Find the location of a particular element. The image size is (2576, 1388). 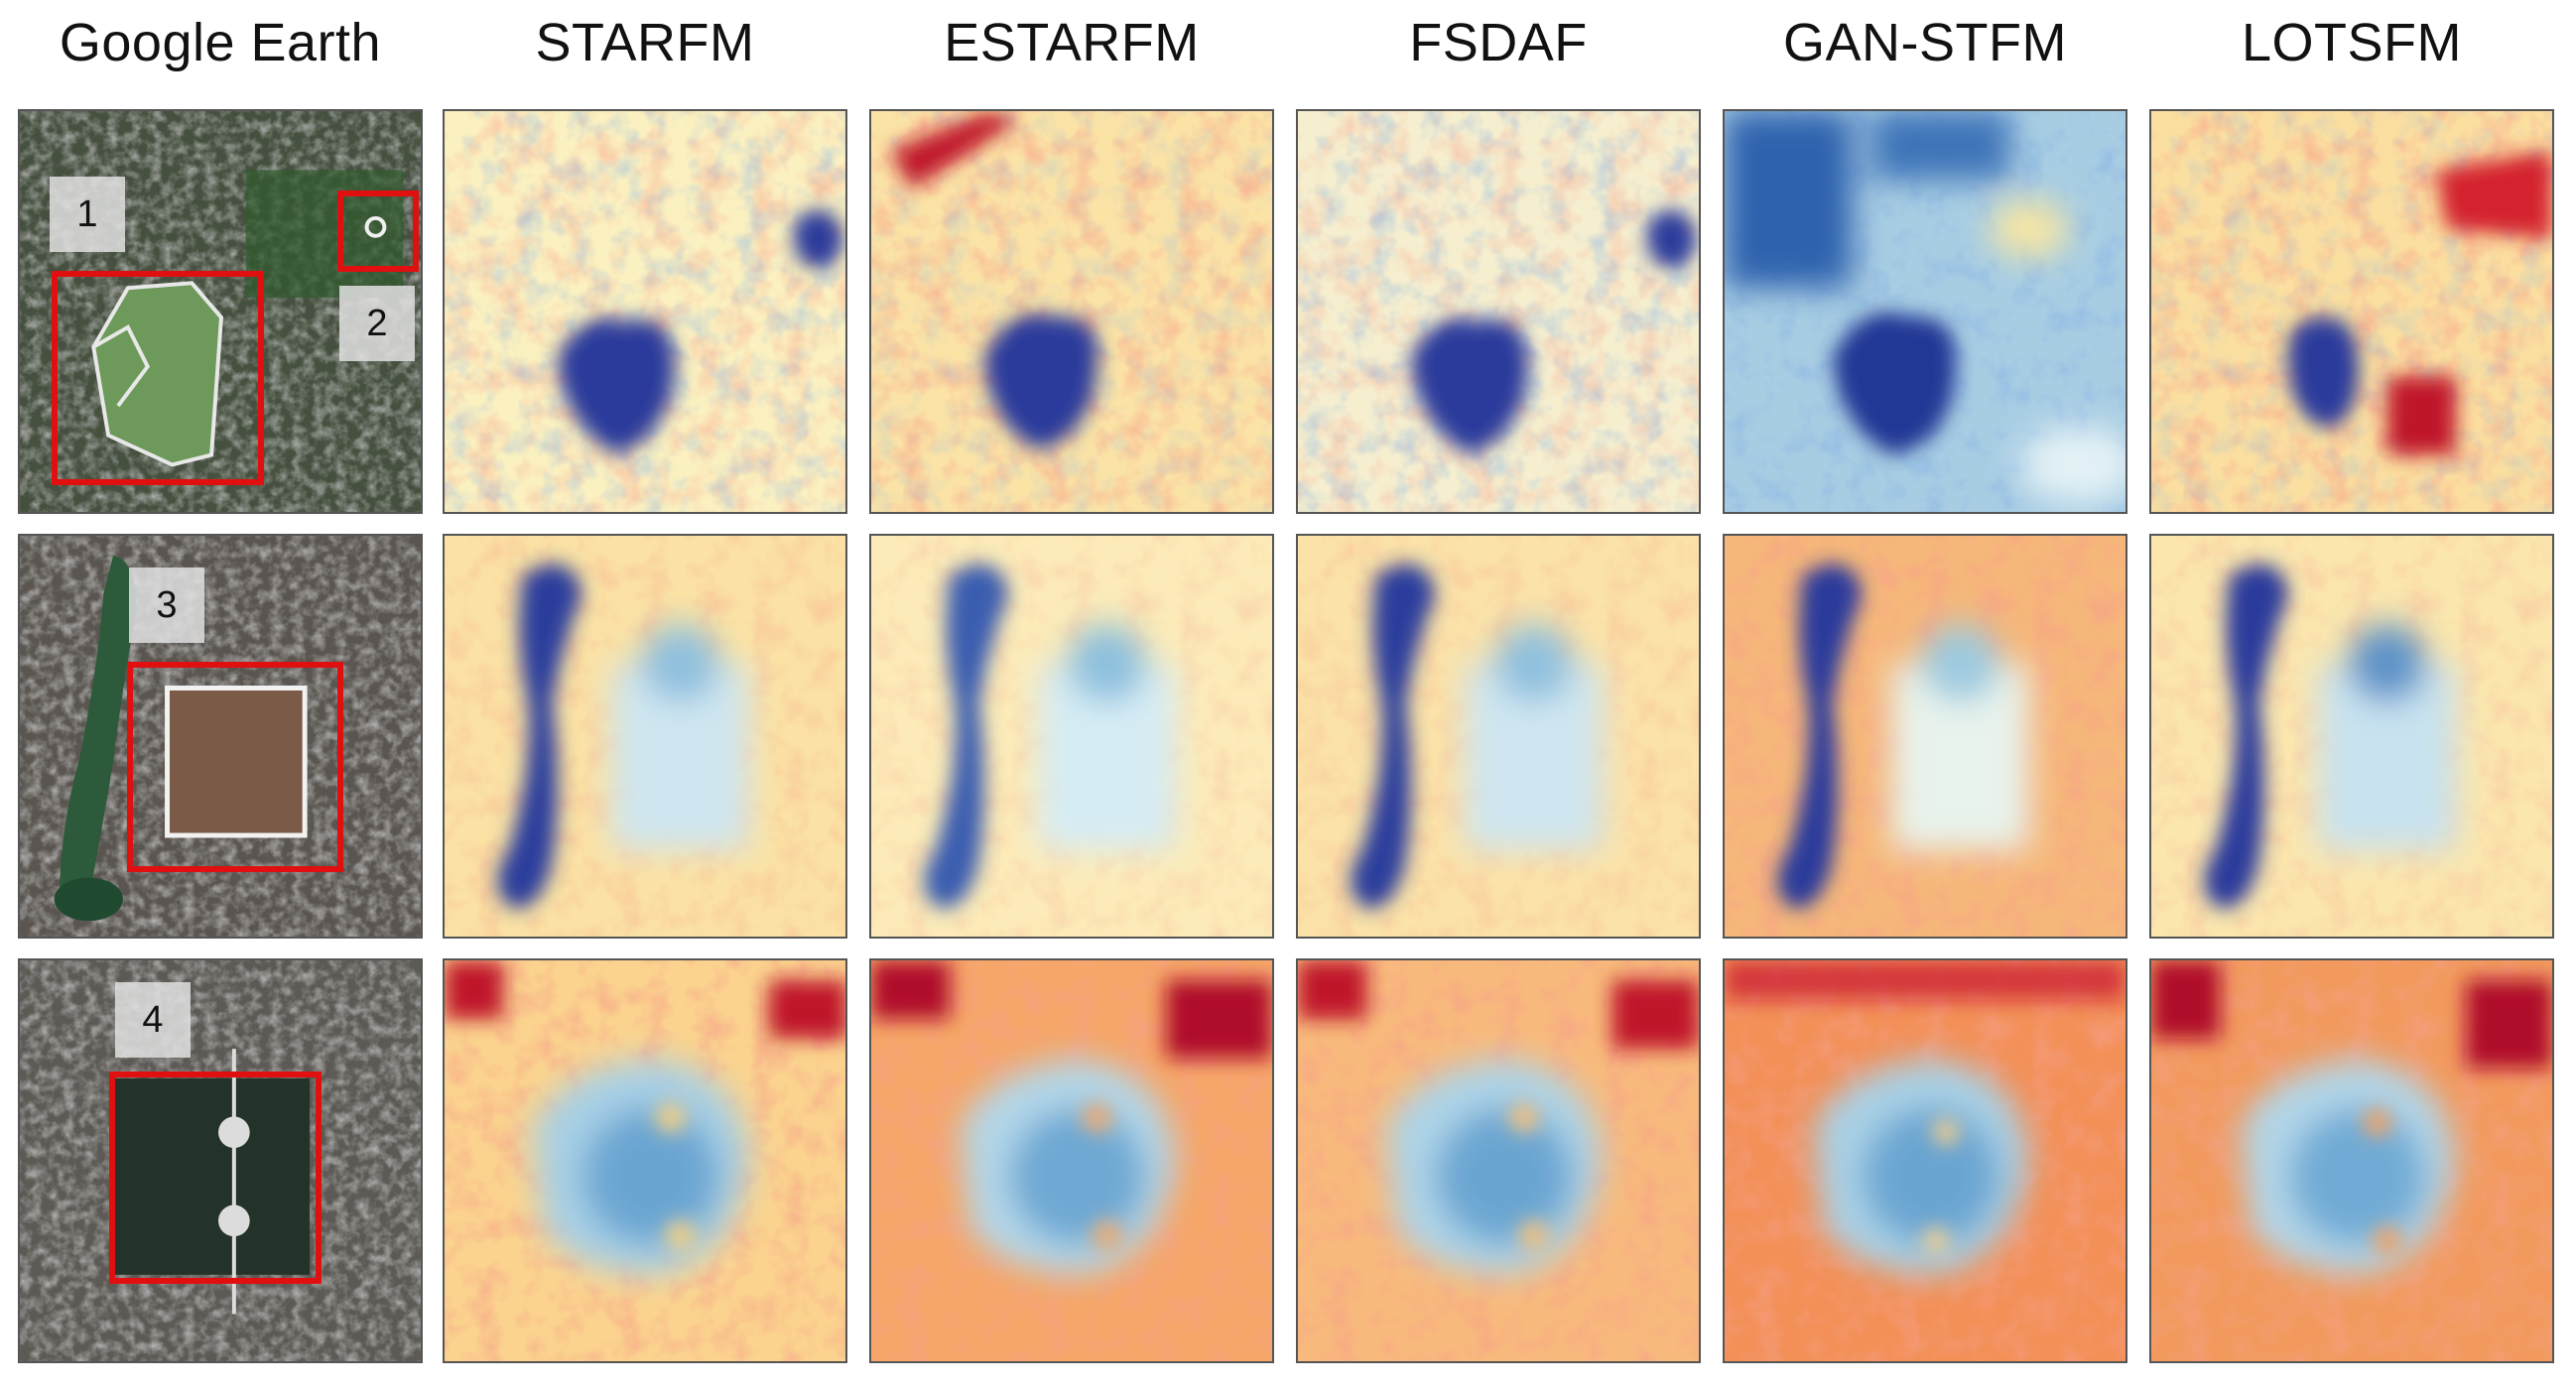

fusion-map-estarfm-row3 is located at coordinates (1072, 1160).